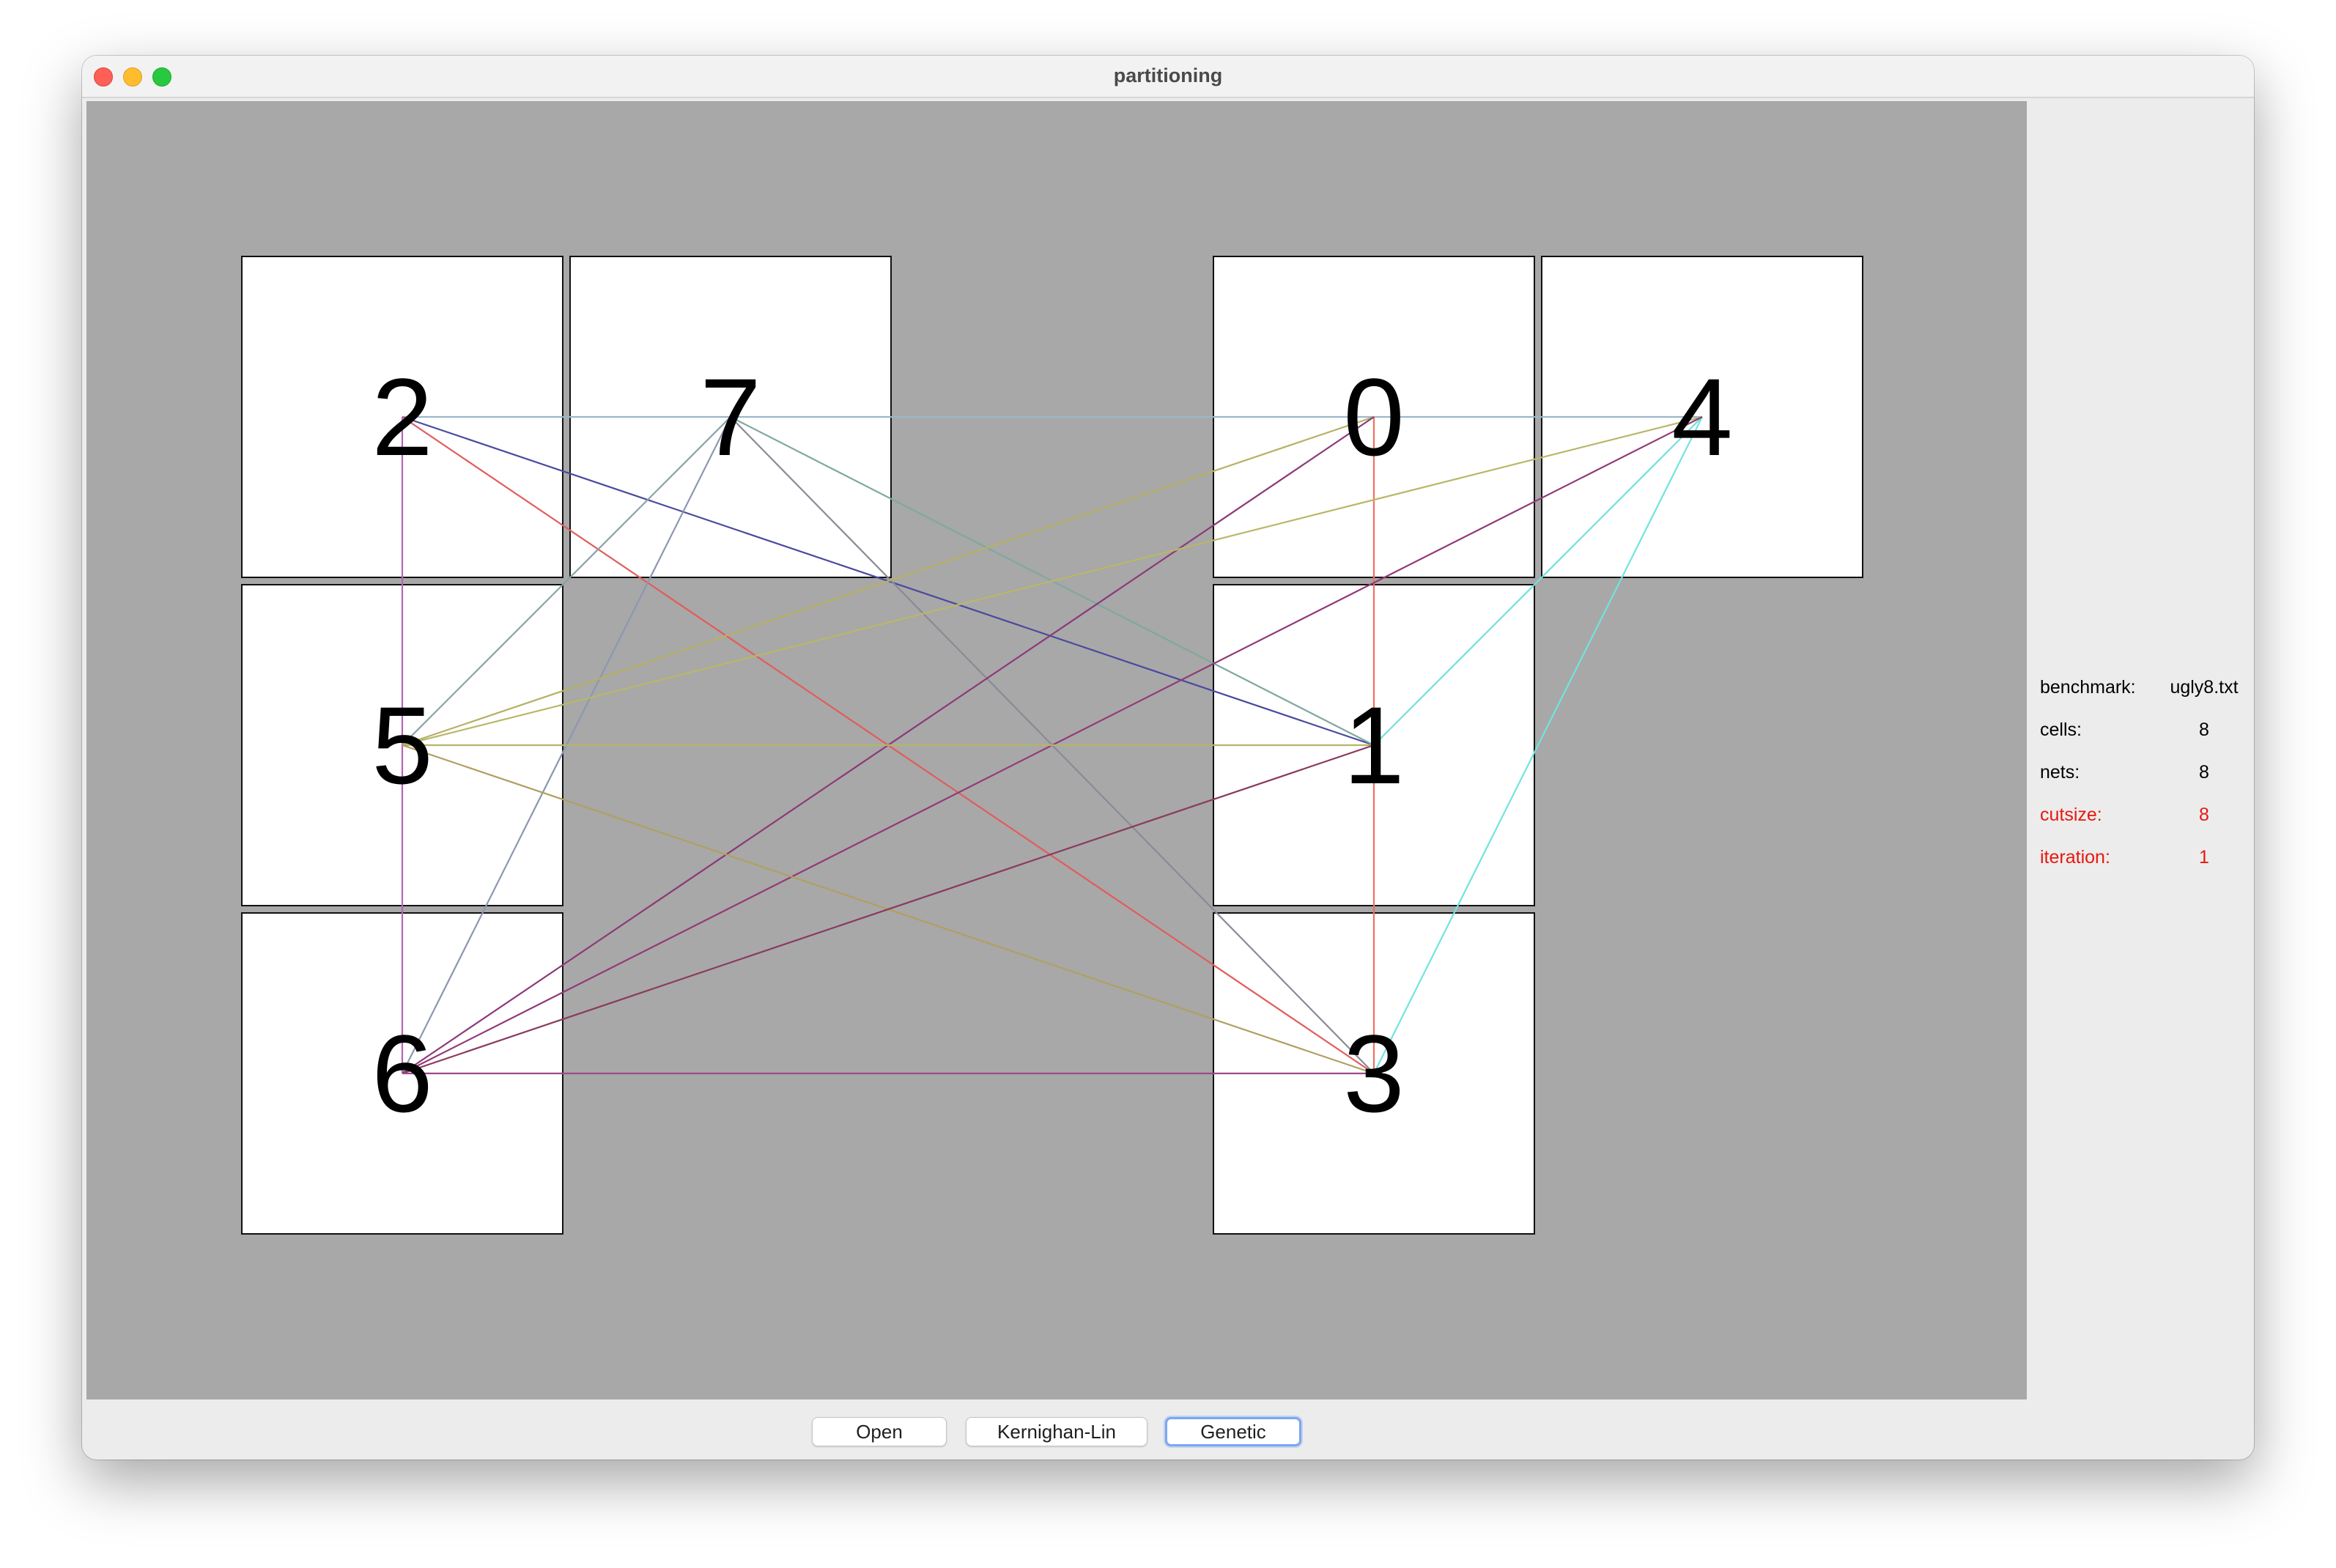 The image size is (2336, 1568). I want to click on cell-label-5: 5, so click(402, 746).